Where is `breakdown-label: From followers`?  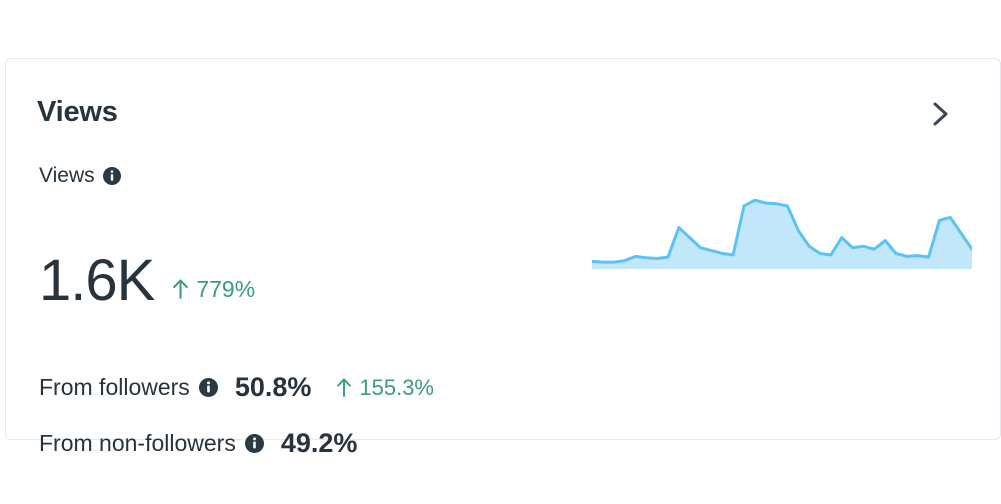
breakdown-label: From followers is located at coordinates (114, 387).